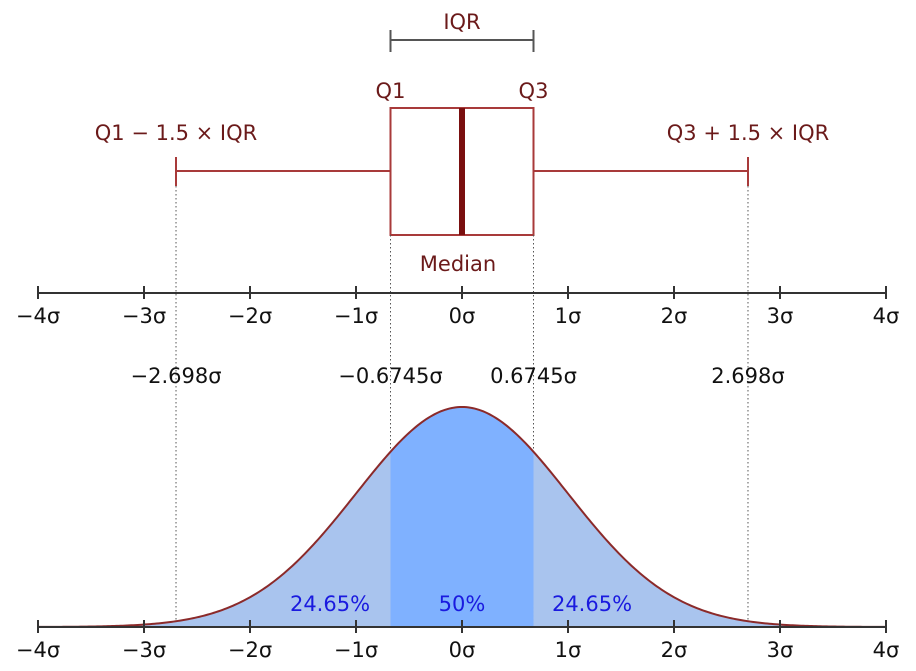  I want to click on median-label: Median, so click(458, 264).